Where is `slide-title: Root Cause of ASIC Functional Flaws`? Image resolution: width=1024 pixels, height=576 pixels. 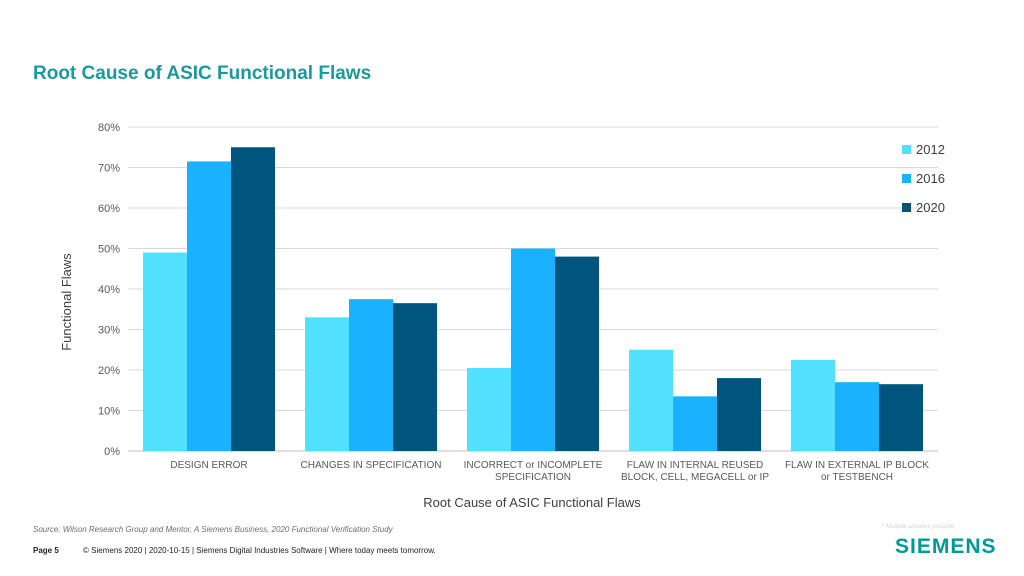
slide-title: Root Cause of ASIC Functional Flaws is located at coordinates (202, 73).